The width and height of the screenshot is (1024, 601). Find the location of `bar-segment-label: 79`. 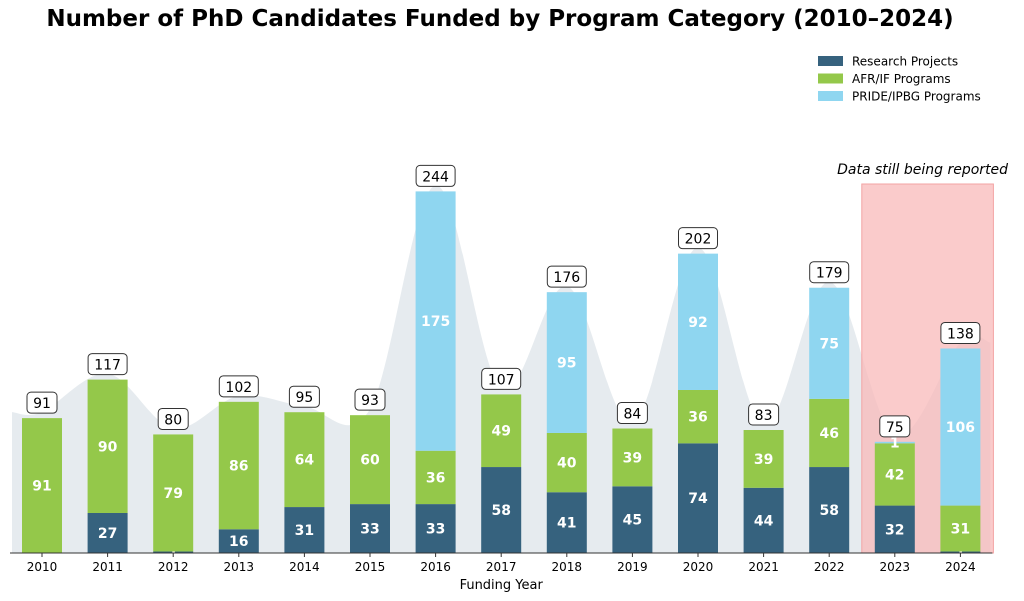

bar-segment-label: 79 is located at coordinates (172, 494).